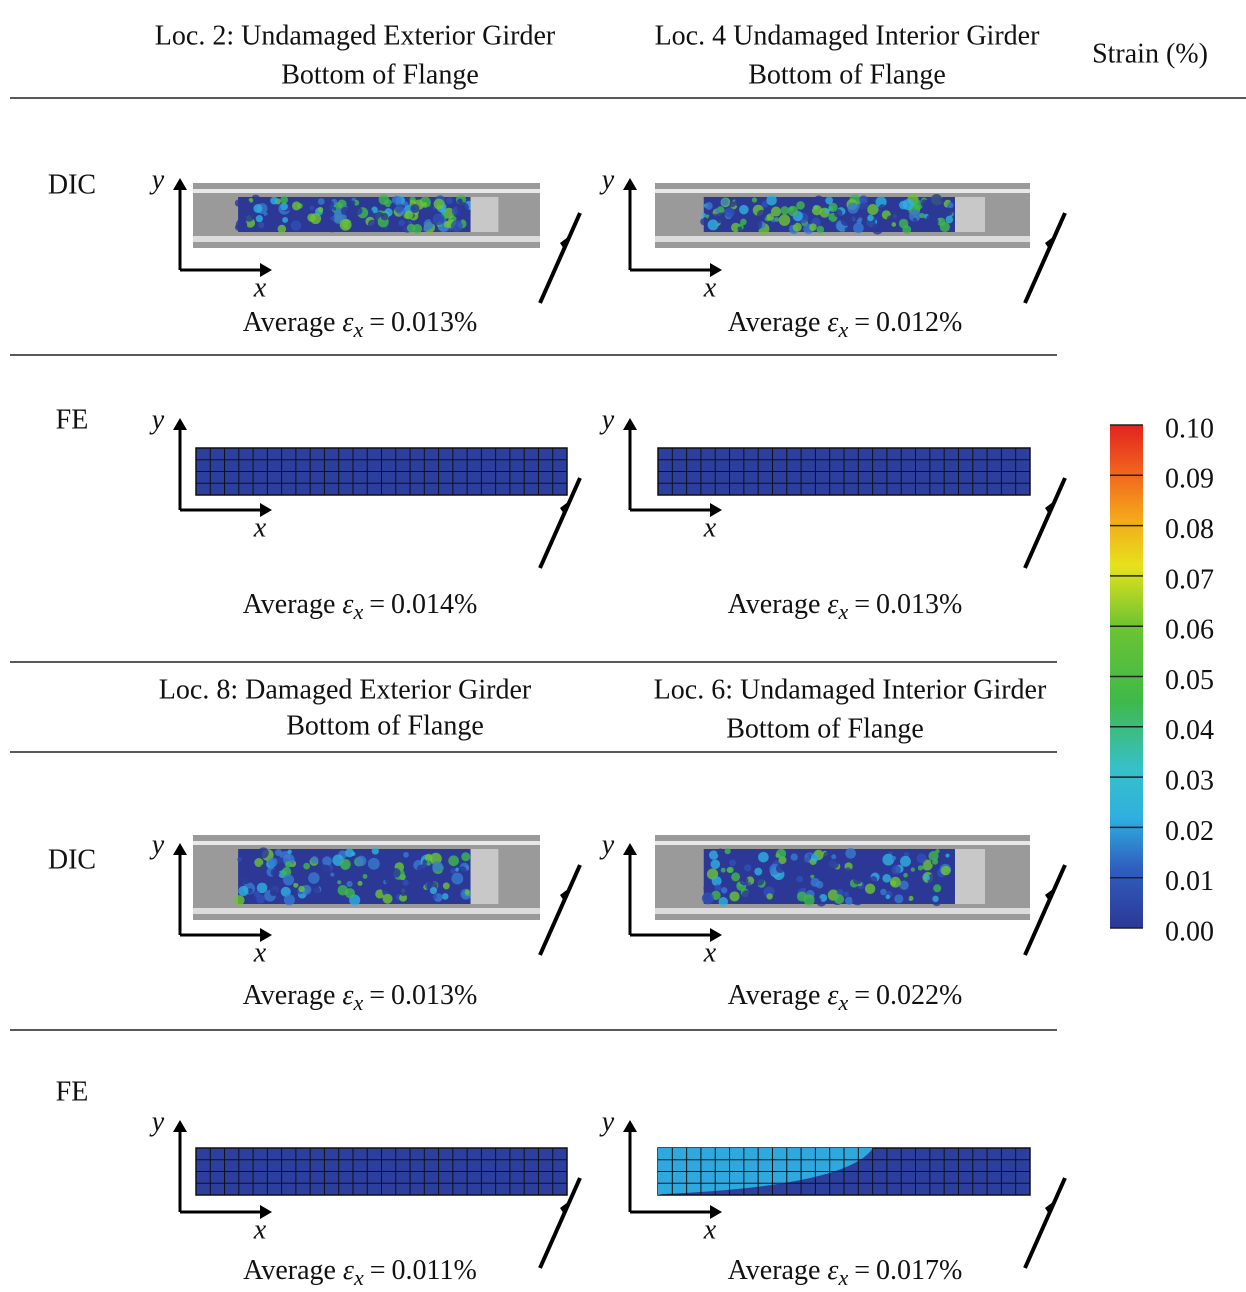  What do you see at coordinates (434, 604) in the screenshot?
I see `label-part: 0.014%` at bounding box center [434, 604].